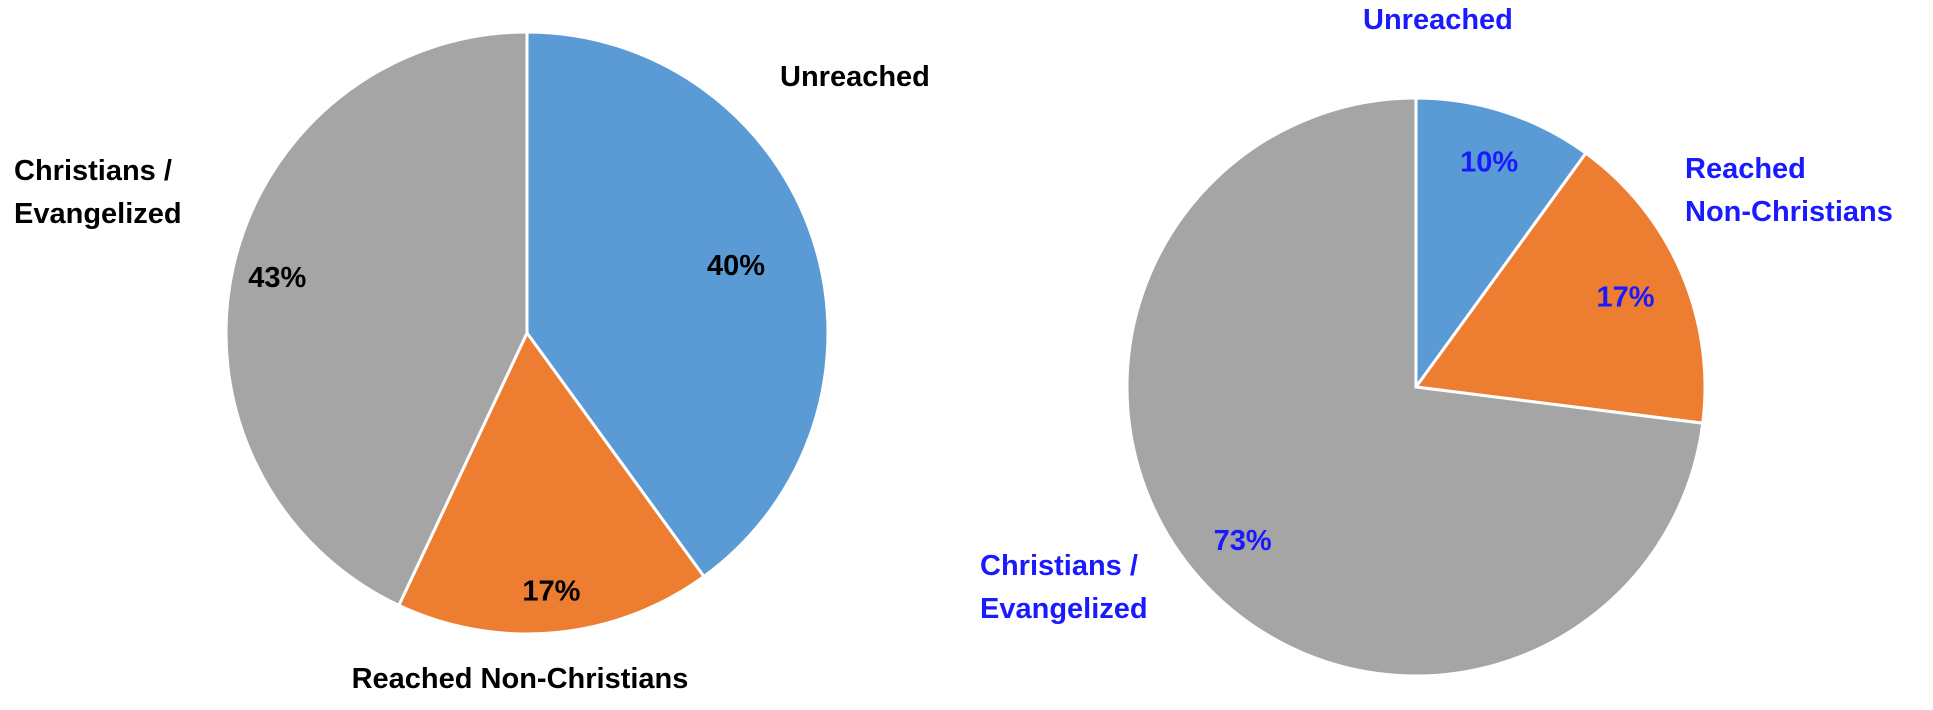 This screenshot has height=710, width=1933. I want to click on pie-value-label: 73%, so click(1243, 541).